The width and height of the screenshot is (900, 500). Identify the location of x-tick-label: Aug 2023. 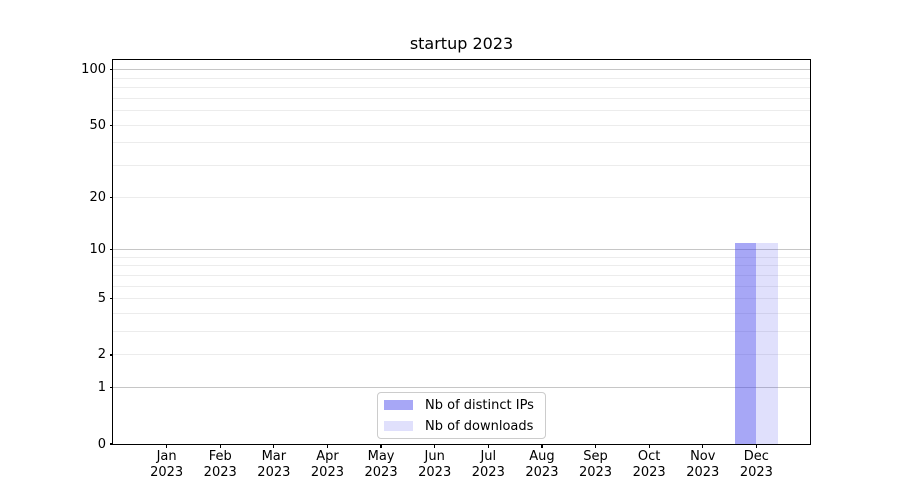
(542, 464).